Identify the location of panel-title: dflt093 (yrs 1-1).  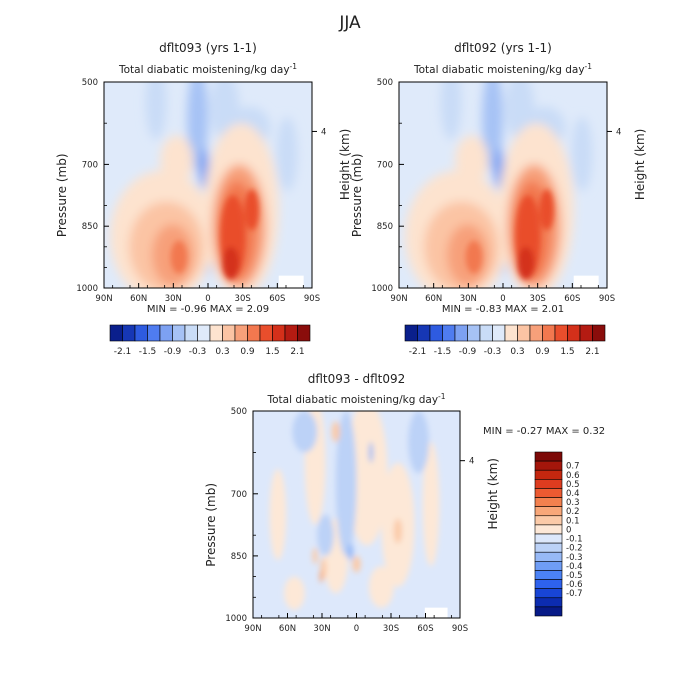
(208, 48).